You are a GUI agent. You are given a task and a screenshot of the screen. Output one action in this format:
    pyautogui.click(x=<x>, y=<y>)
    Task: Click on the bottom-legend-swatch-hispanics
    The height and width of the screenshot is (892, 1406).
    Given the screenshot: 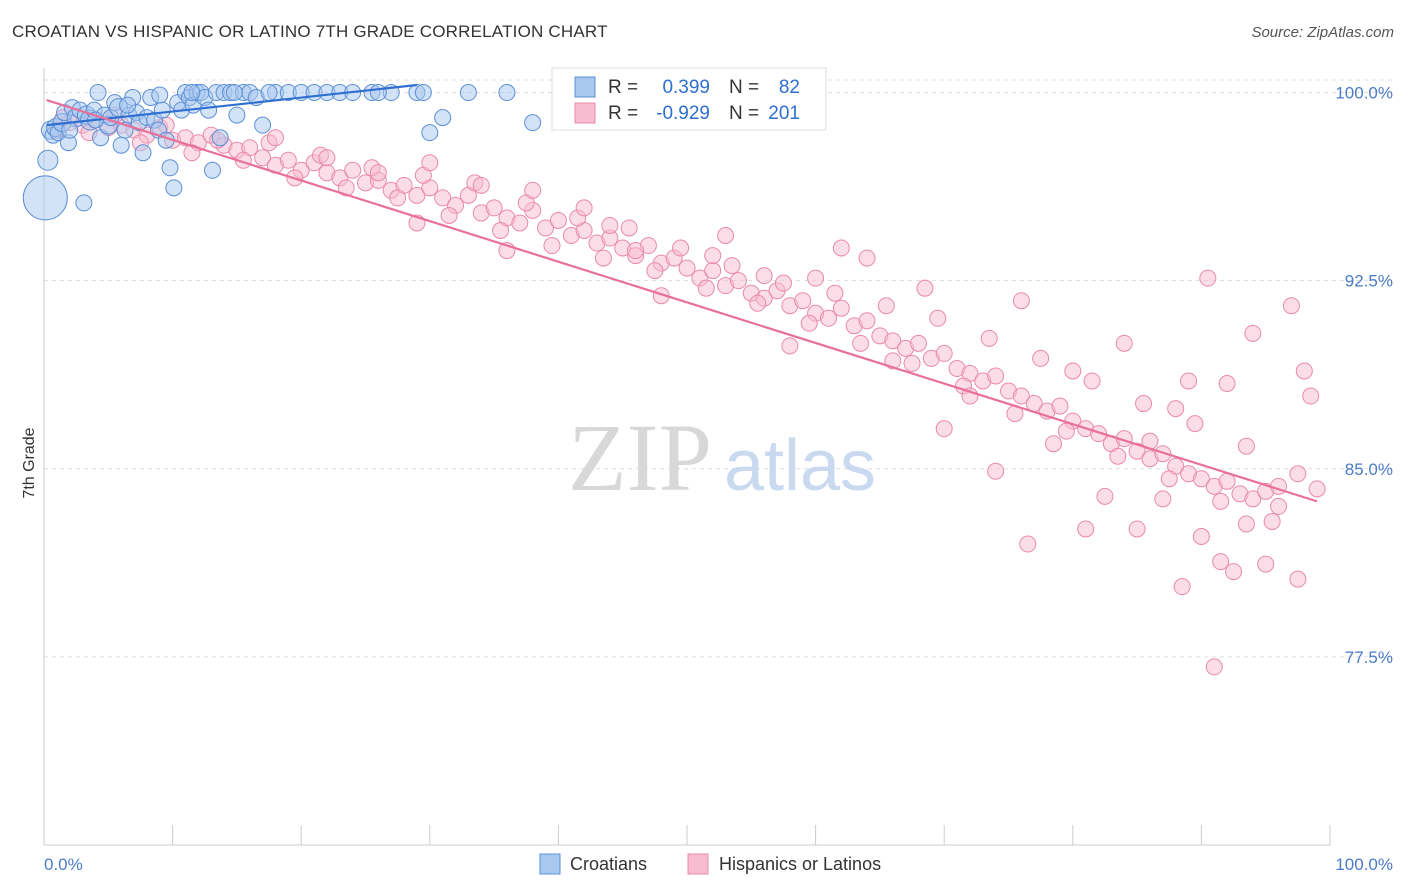 What is the action you would take?
    pyautogui.click(x=698, y=864)
    